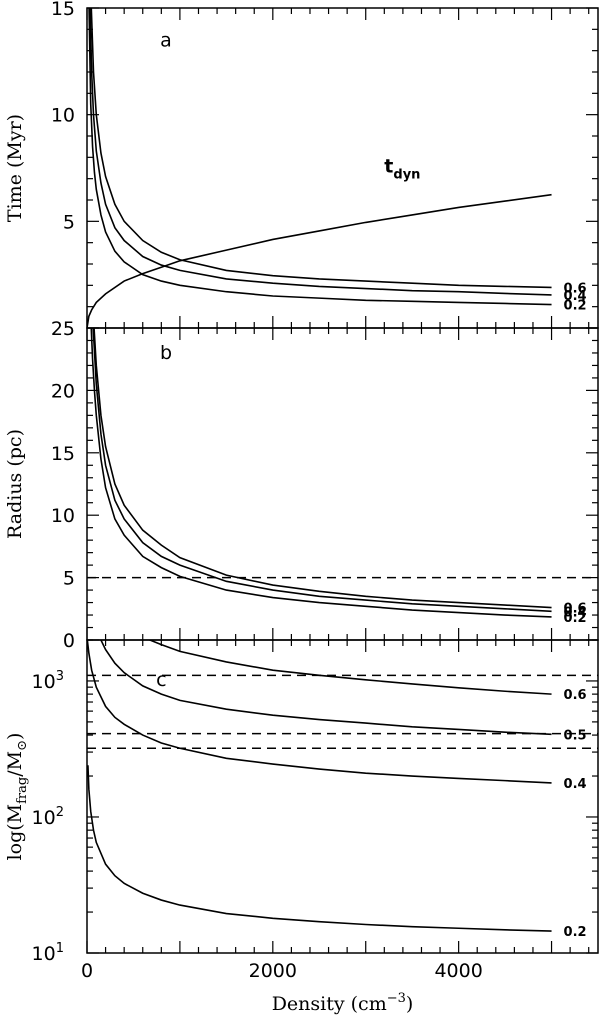 The width and height of the screenshot is (600, 1016). Describe the element at coordinates (48, 953) in the screenshot. I see `y-tick-label: 10¹` at that location.